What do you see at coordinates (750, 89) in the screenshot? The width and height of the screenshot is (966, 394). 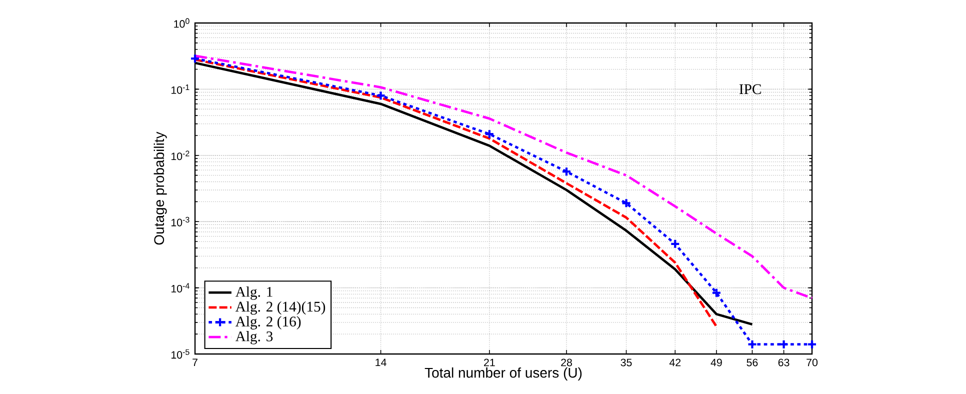 I see `annotation: IPC` at bounding box center [750, 89].